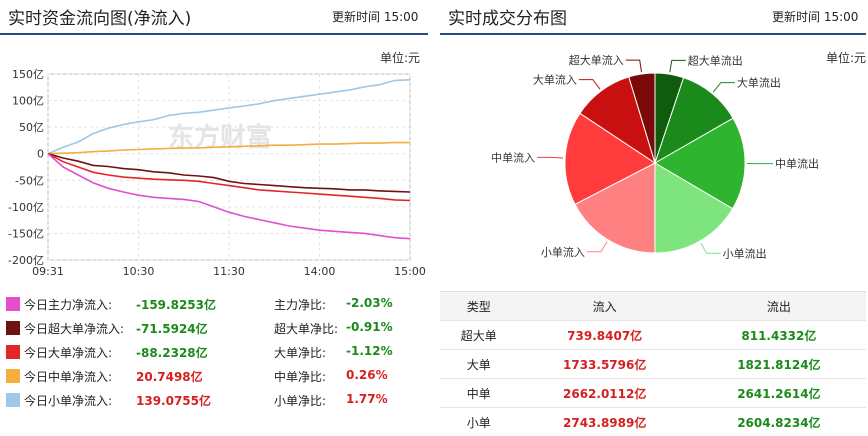 Image resolution: width=868 pixels, height=436 pixels. What do you see at coordinates (513, 157) in the screenshot?
I see `pie-slice-label: 中单流入` at bounding box center [513, 157].